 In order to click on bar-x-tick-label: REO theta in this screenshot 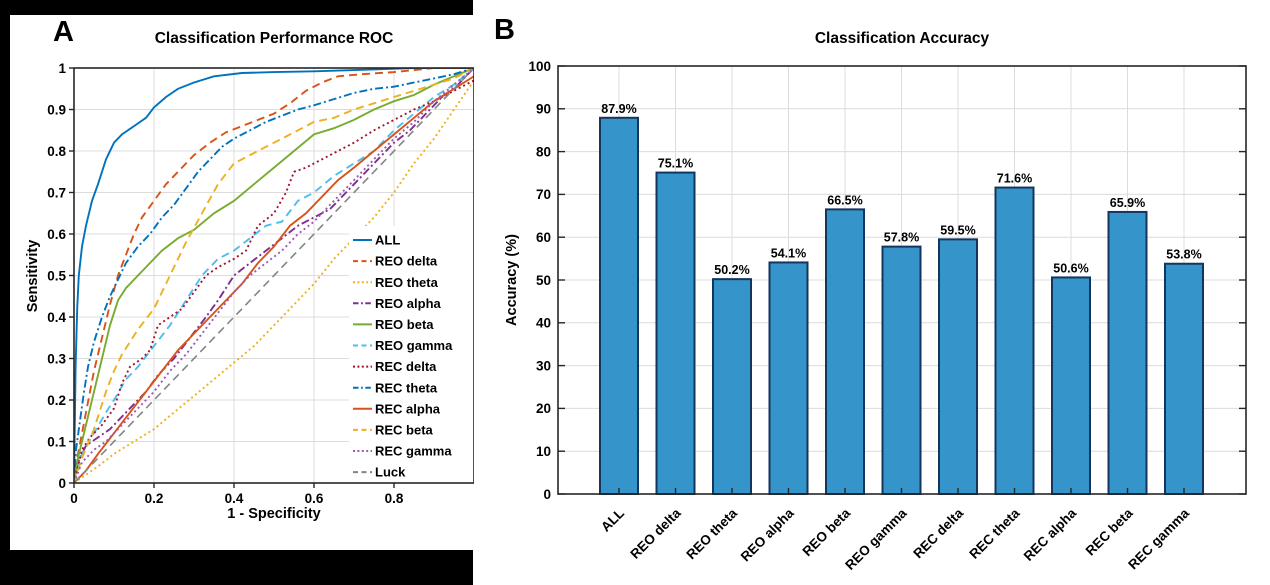, I will do `click(711, 533)`.